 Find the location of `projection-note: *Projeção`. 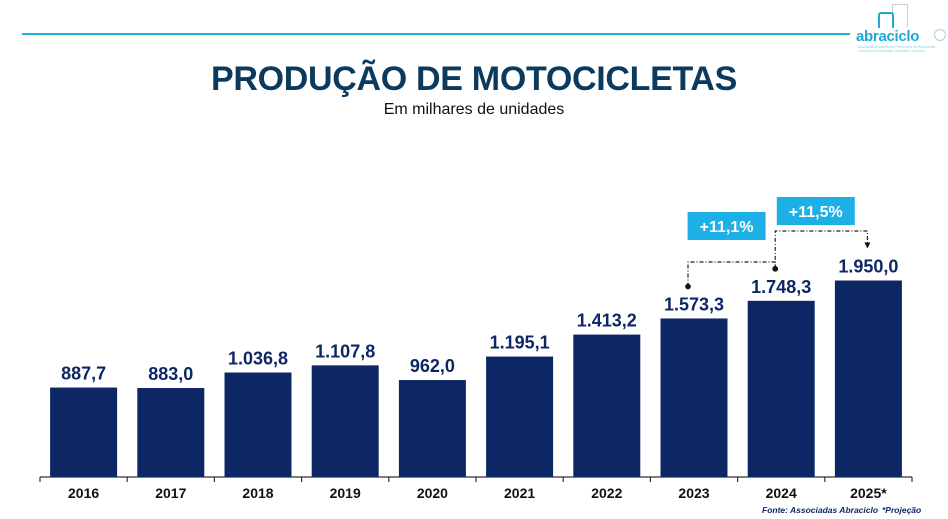

projection-note: *Projeção is located at coordinates (902, 510).